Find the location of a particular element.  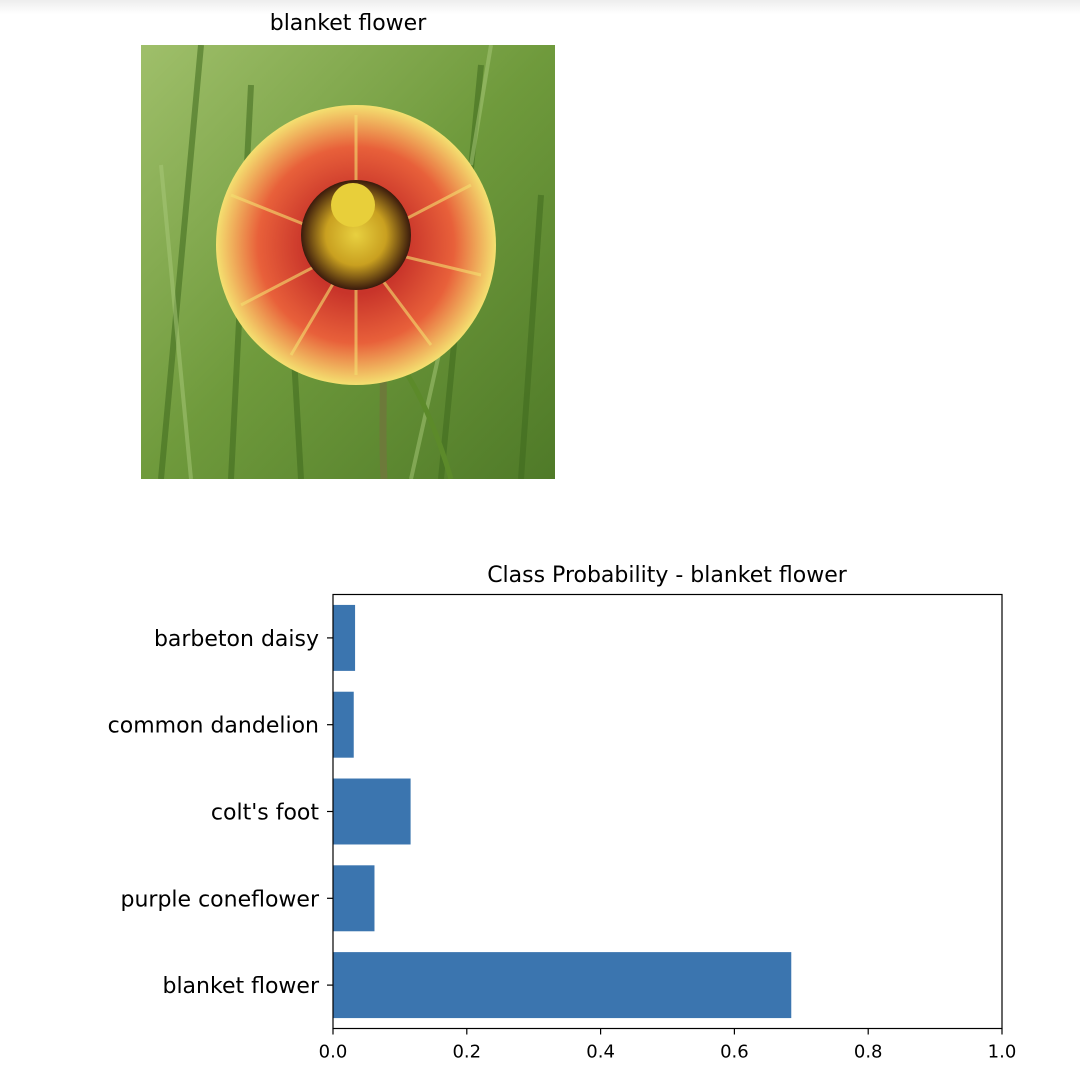

y-tick-label: blanket flower is located at coordinates (240, 986).